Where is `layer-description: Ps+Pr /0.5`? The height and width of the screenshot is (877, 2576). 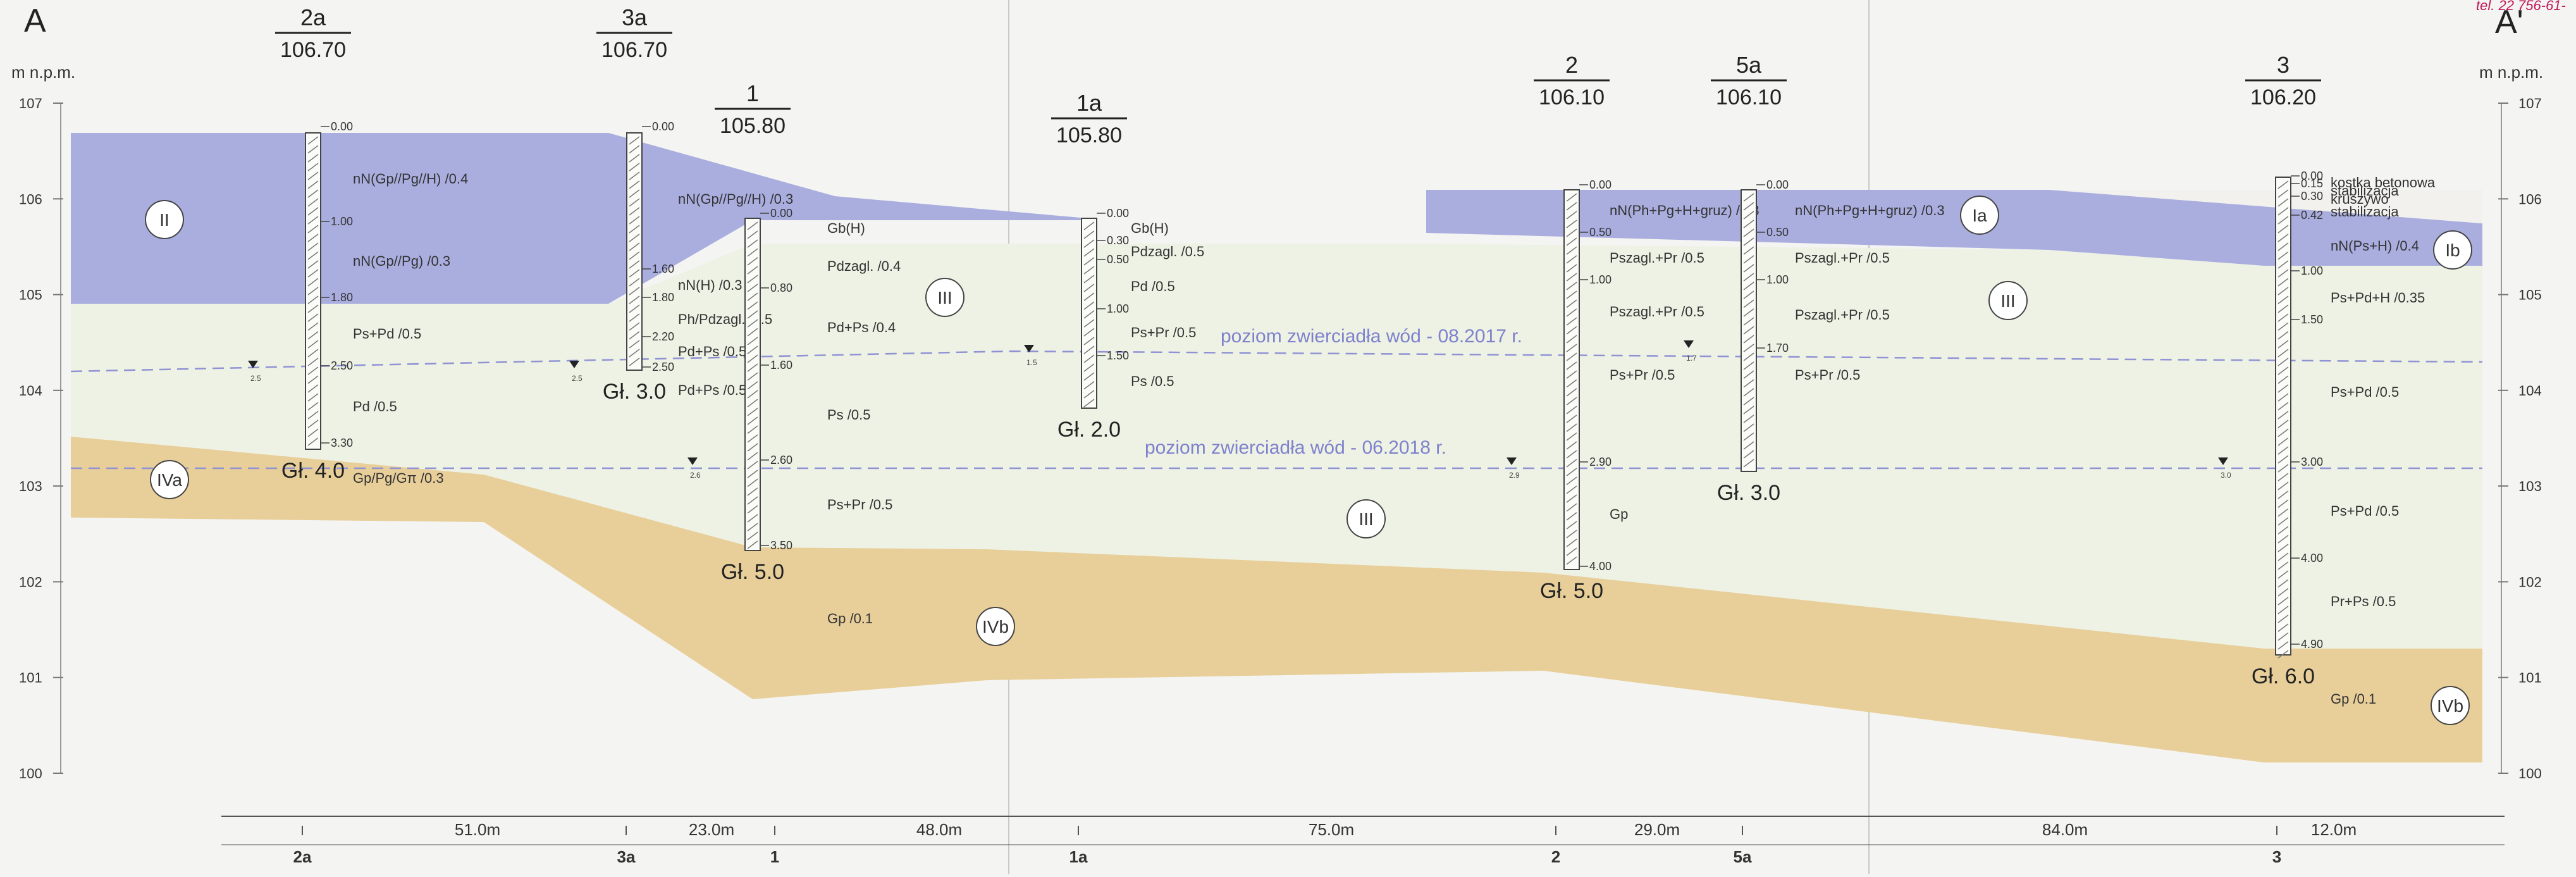 layer-description: Ps+Pr /0.5 is located at coordinates (1642, 375).